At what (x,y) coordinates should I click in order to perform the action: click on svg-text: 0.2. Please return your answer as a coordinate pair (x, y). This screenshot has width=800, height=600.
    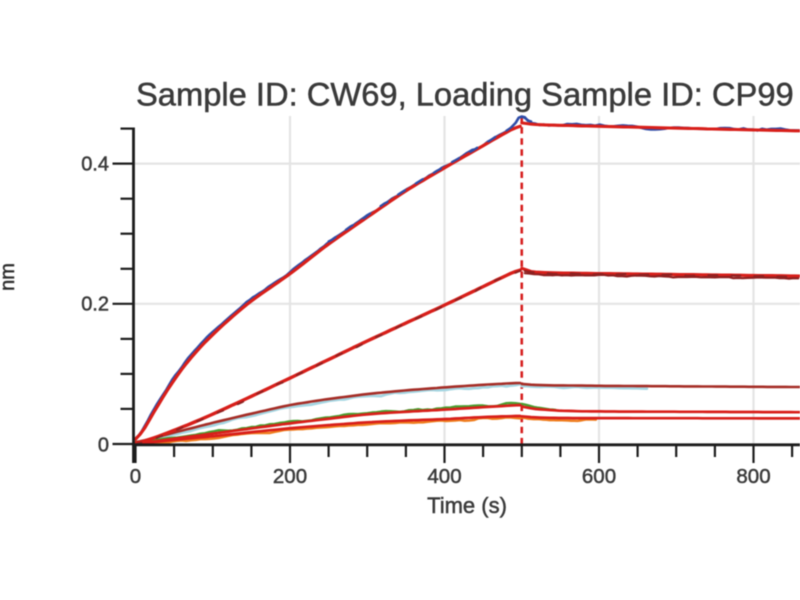
    Looking at the image, I should click on (95, 305).